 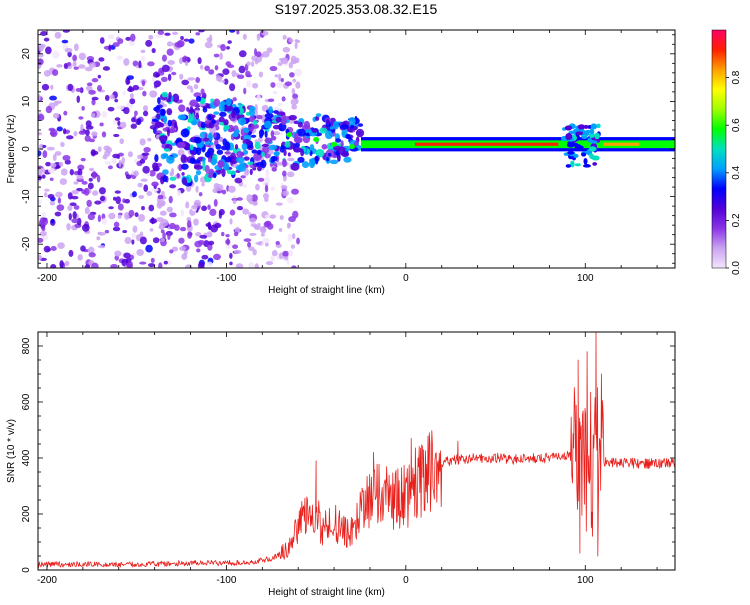 I want to click on signal-band-core, so click(x=486, y=144).